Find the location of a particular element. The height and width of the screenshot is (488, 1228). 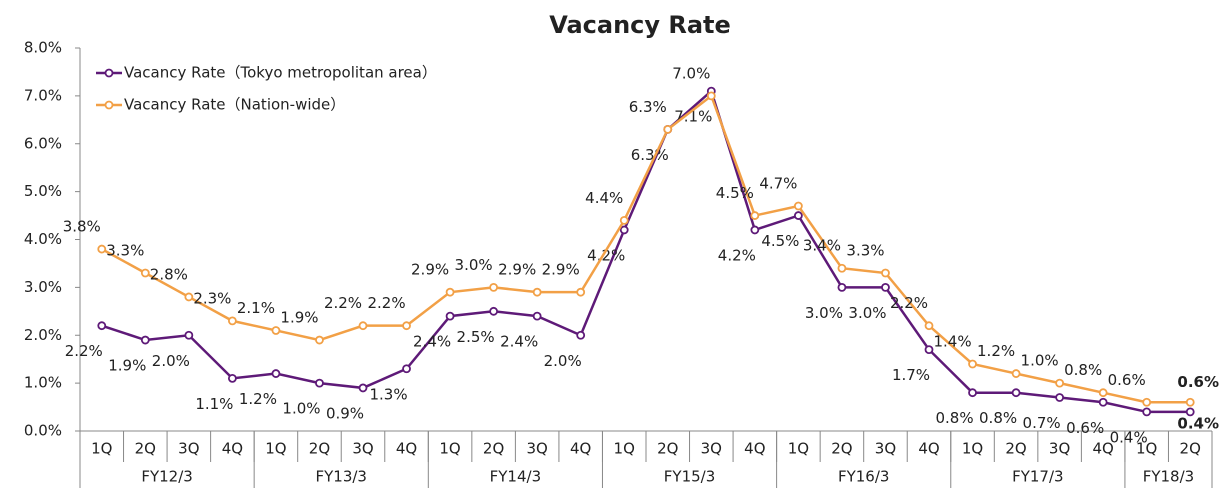

data-label: 7.1% is located at coordinates (693, 117).